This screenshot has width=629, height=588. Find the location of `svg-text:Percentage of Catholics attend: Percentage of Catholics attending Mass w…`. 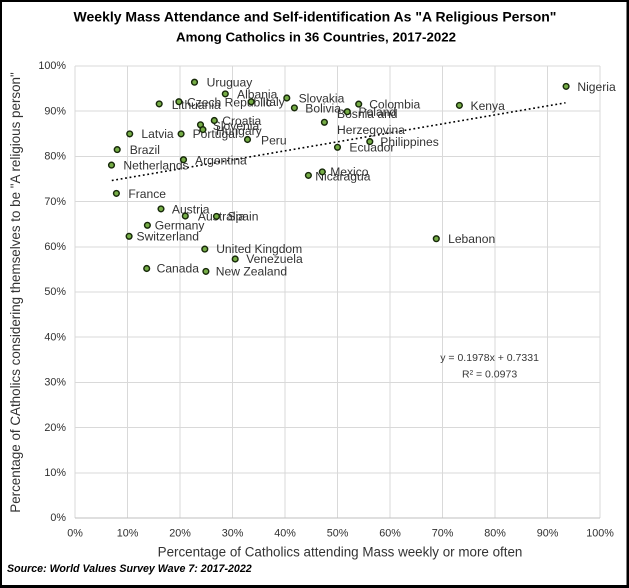

svg-text:Percentage of Catholics attend: Percentage of Catholics attending Mass w… is located at coordinates (340, 552).